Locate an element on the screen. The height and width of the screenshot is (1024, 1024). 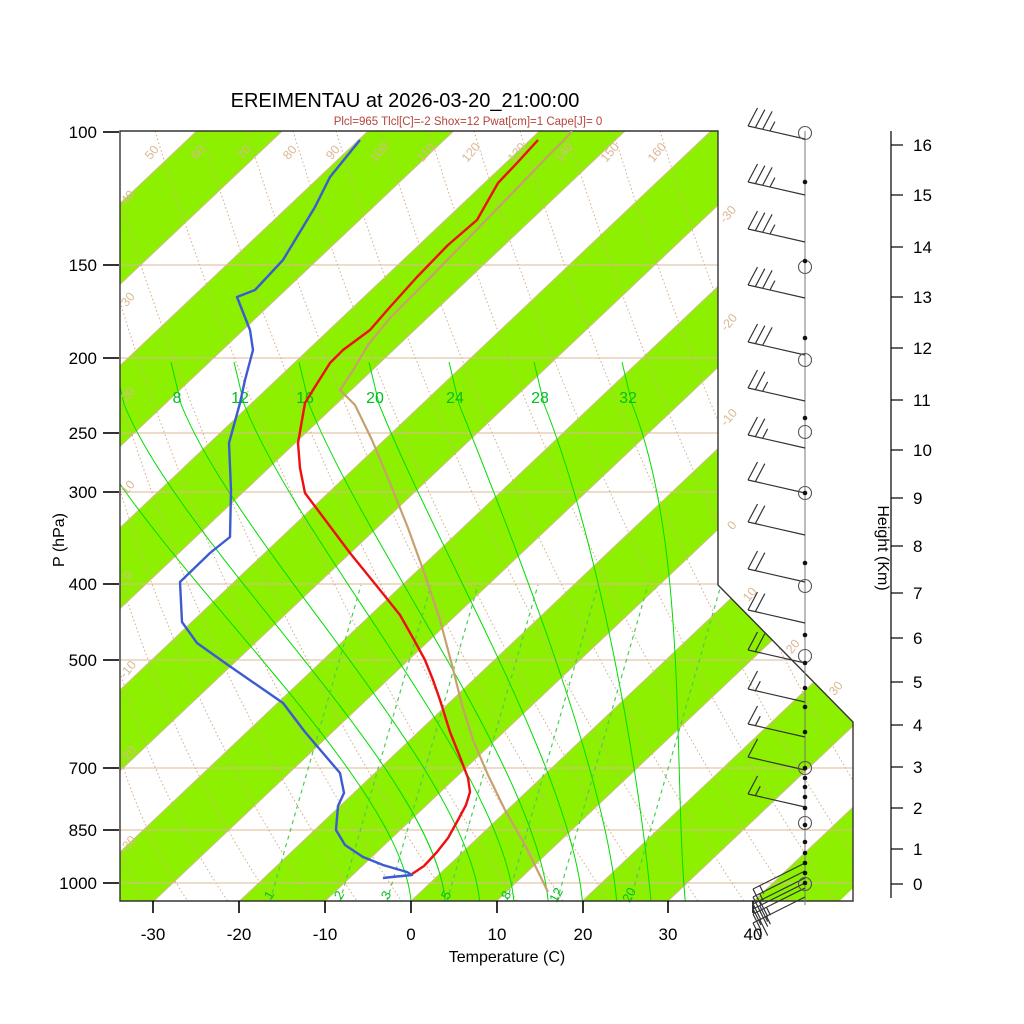
moist-adiabat-label: 24 is located at coordinates (455, 398).